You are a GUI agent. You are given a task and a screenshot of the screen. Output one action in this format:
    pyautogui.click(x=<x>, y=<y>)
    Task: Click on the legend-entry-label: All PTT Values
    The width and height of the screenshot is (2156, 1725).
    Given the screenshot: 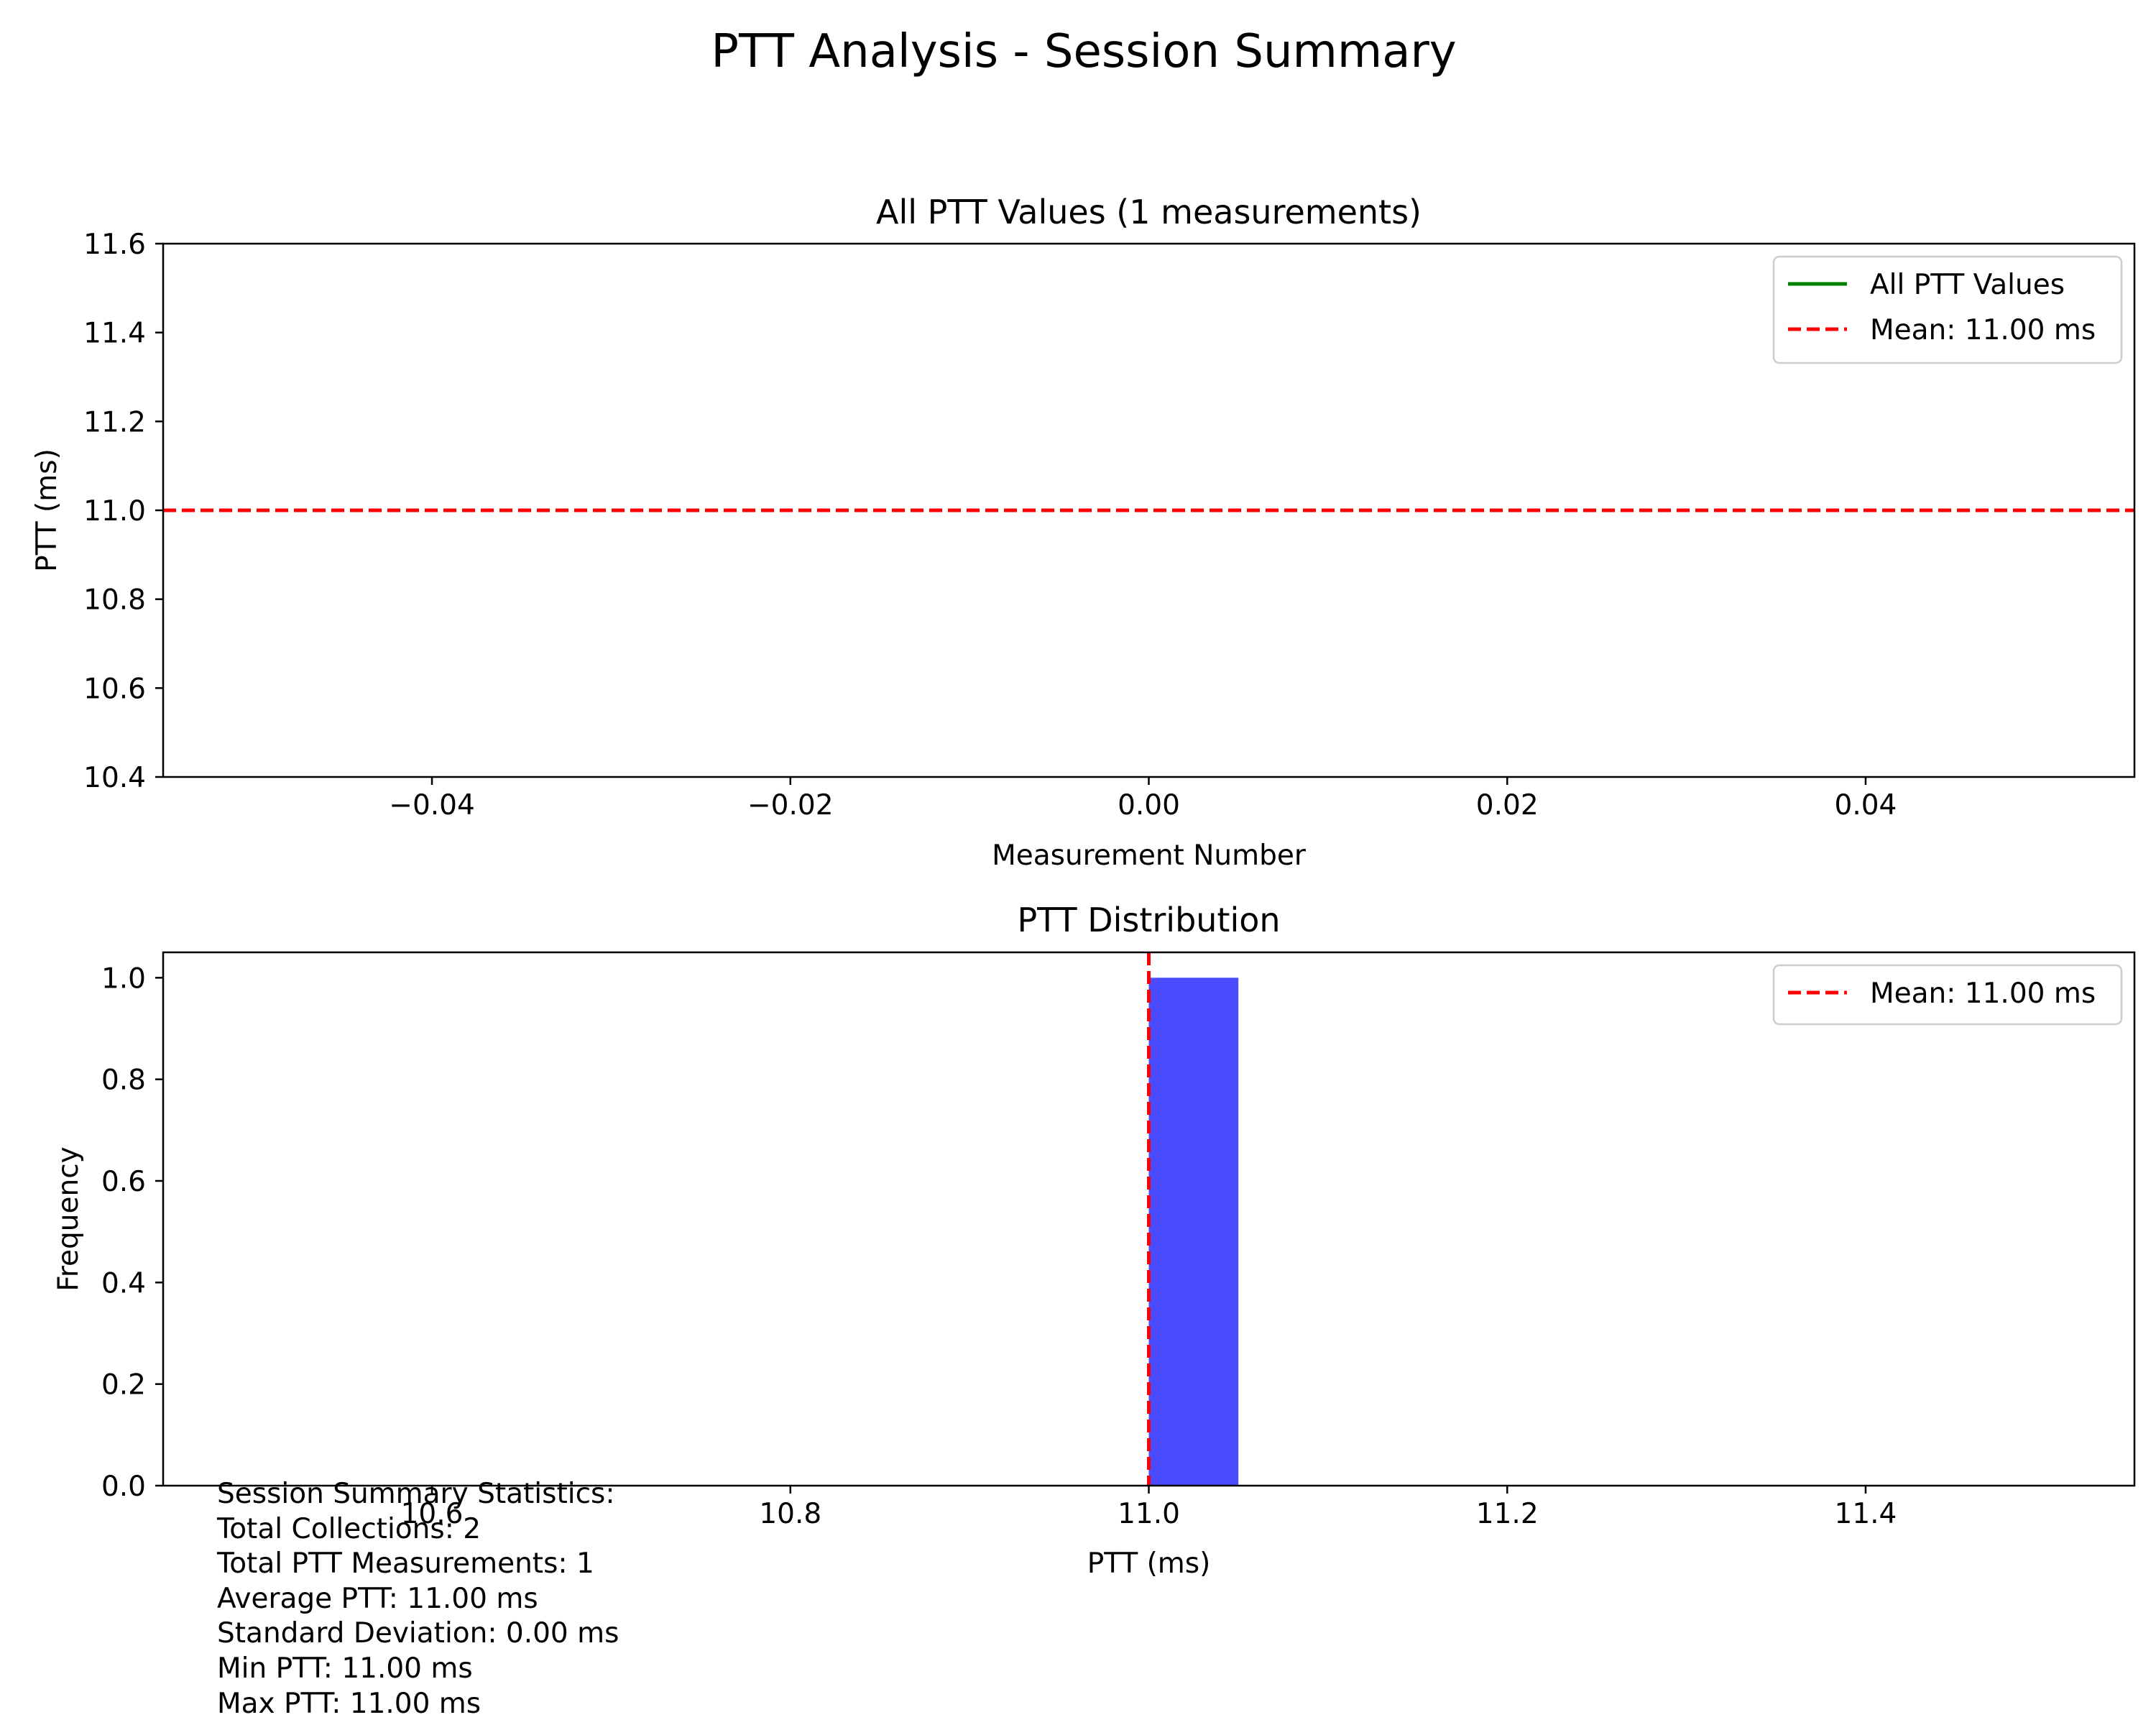 What is the action you would take?
    pyautogui.click(x=1967, y=285)
    